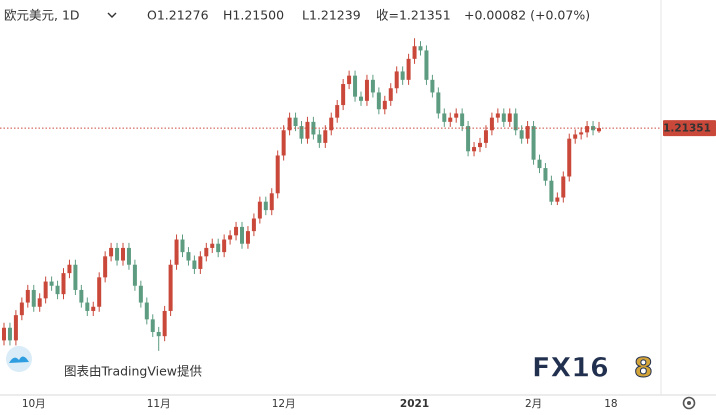 The height and width of the screenshot is (415, 716). Describe the element at coordinates (34, 404) in the screenshot. I see `x-tick-label: 10月` at that location.